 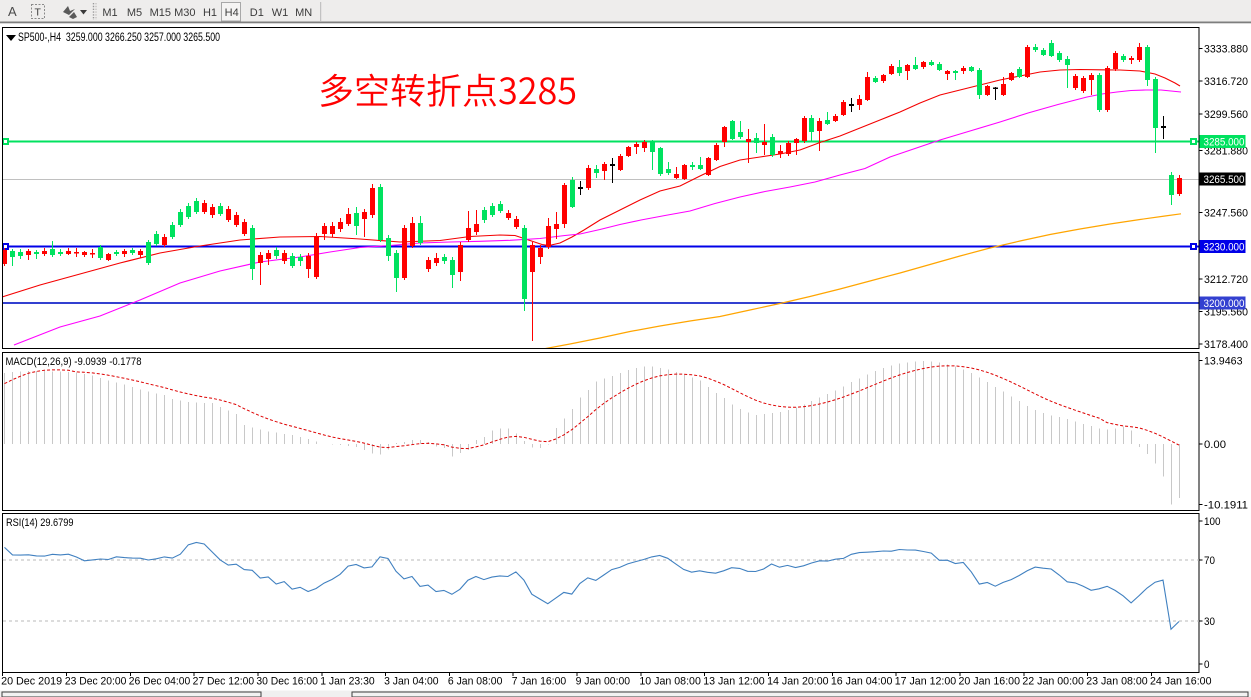 I want to click on svg-text: 23 Dec 20:00, so click(x=96, y=682).